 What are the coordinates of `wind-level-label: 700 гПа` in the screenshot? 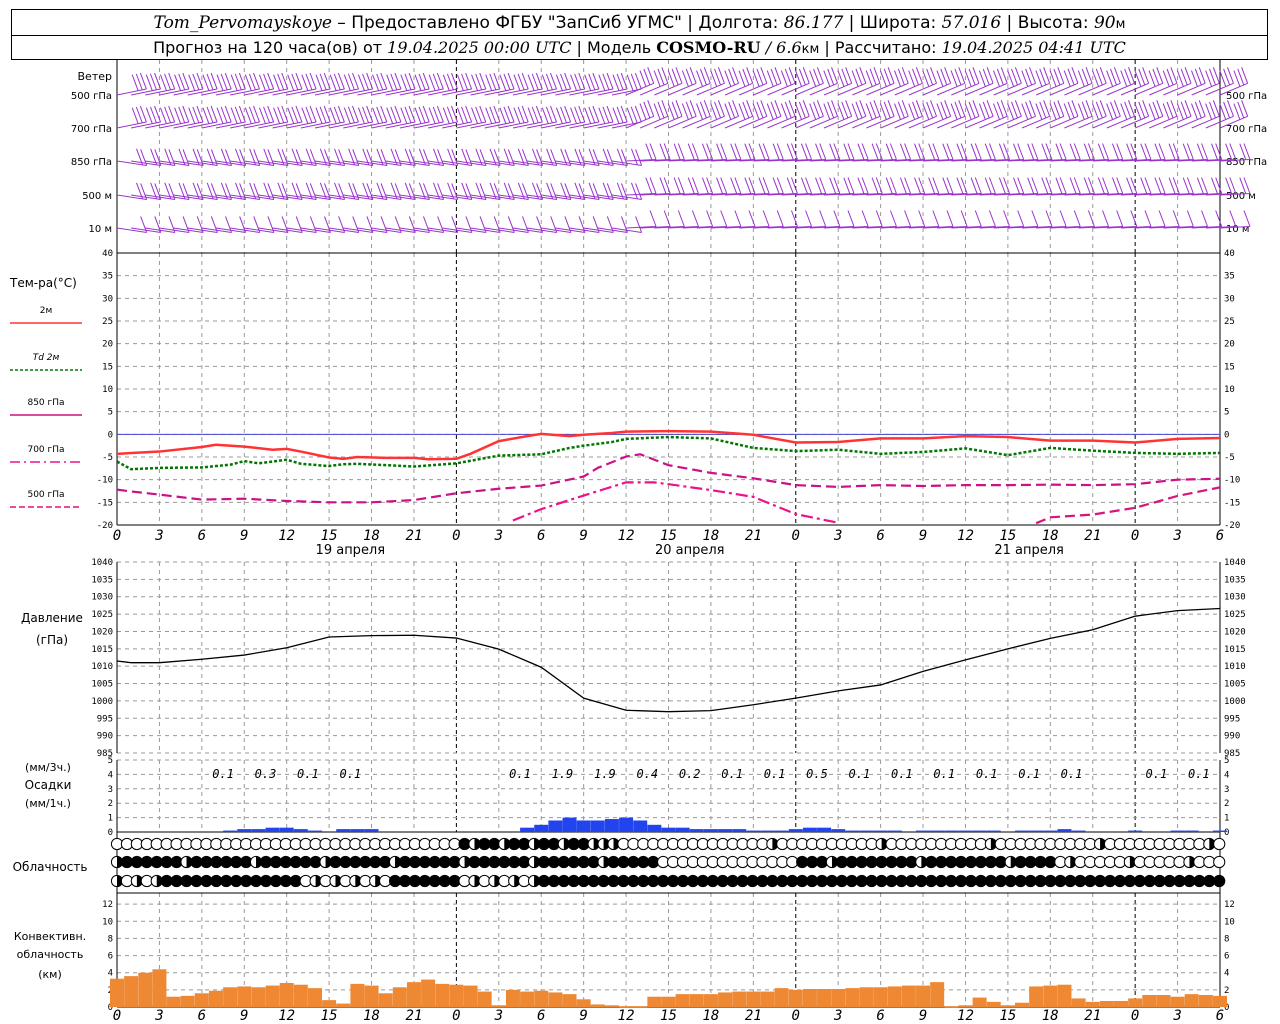 It's located at (91, 129).